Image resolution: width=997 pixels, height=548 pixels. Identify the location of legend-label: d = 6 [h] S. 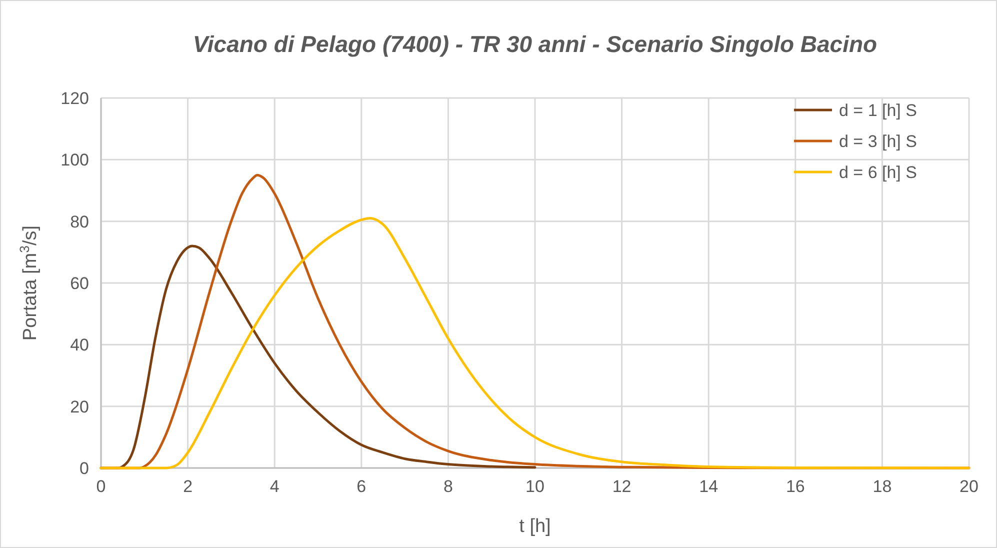
(878, 172).